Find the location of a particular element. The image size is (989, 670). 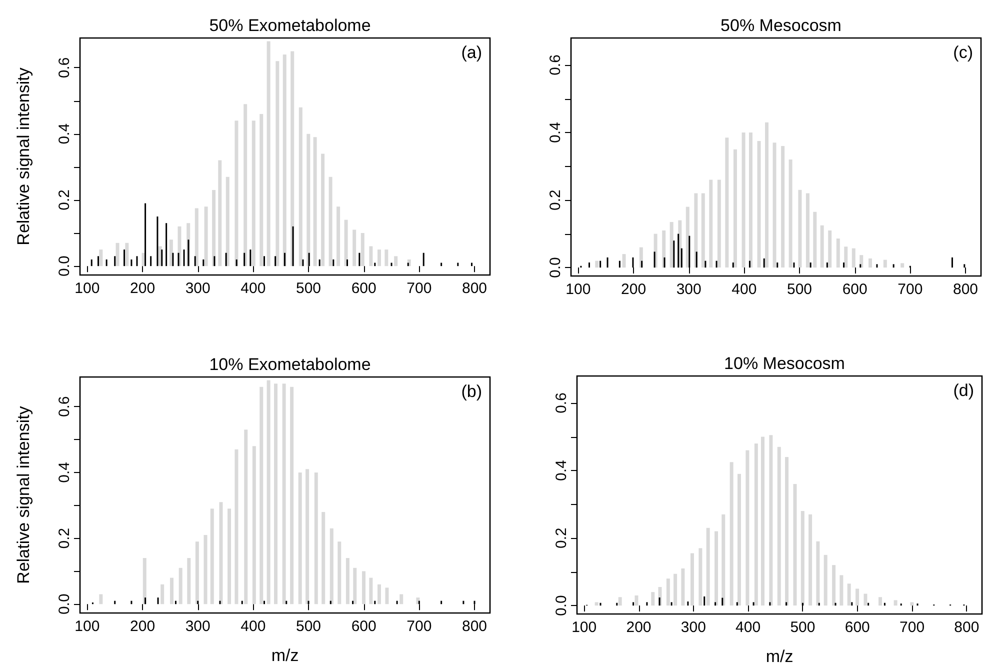

chart-title: 10% Mesocosm is located at coordinates (784, 363).